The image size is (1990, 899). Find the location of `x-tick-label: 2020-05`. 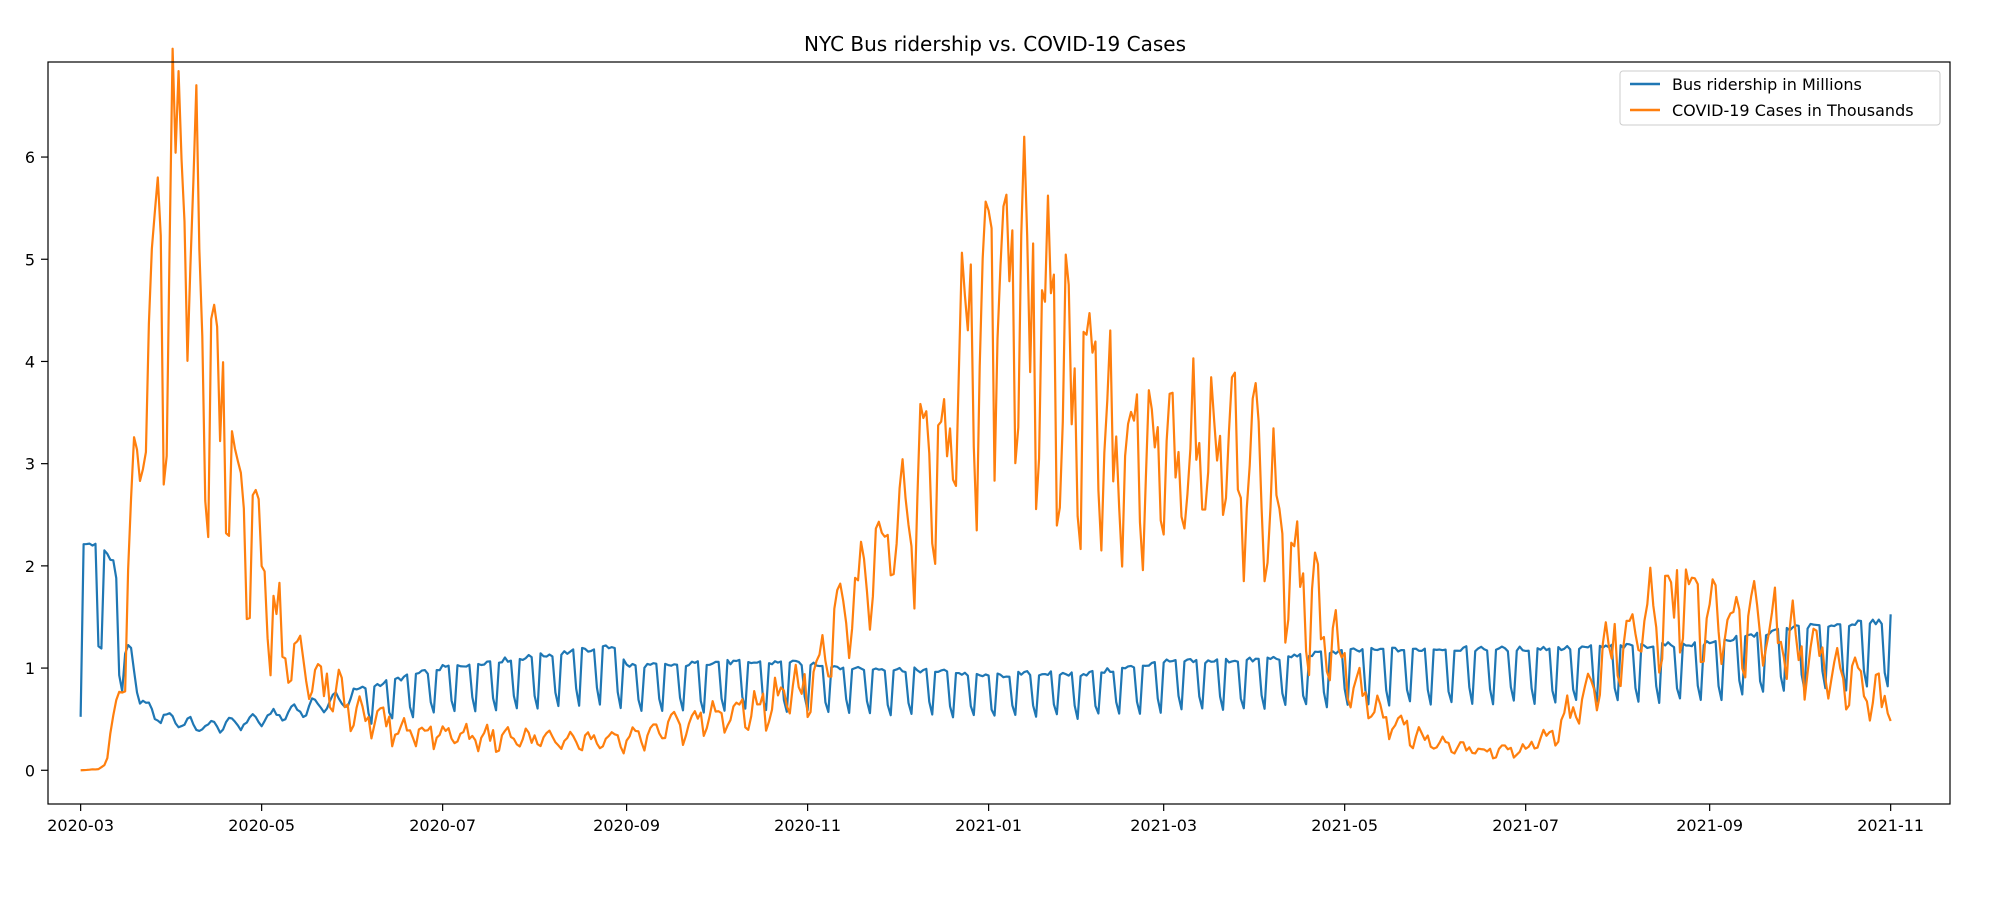

x-tick-label: 2020-05 is located at coordinates (261, 825).